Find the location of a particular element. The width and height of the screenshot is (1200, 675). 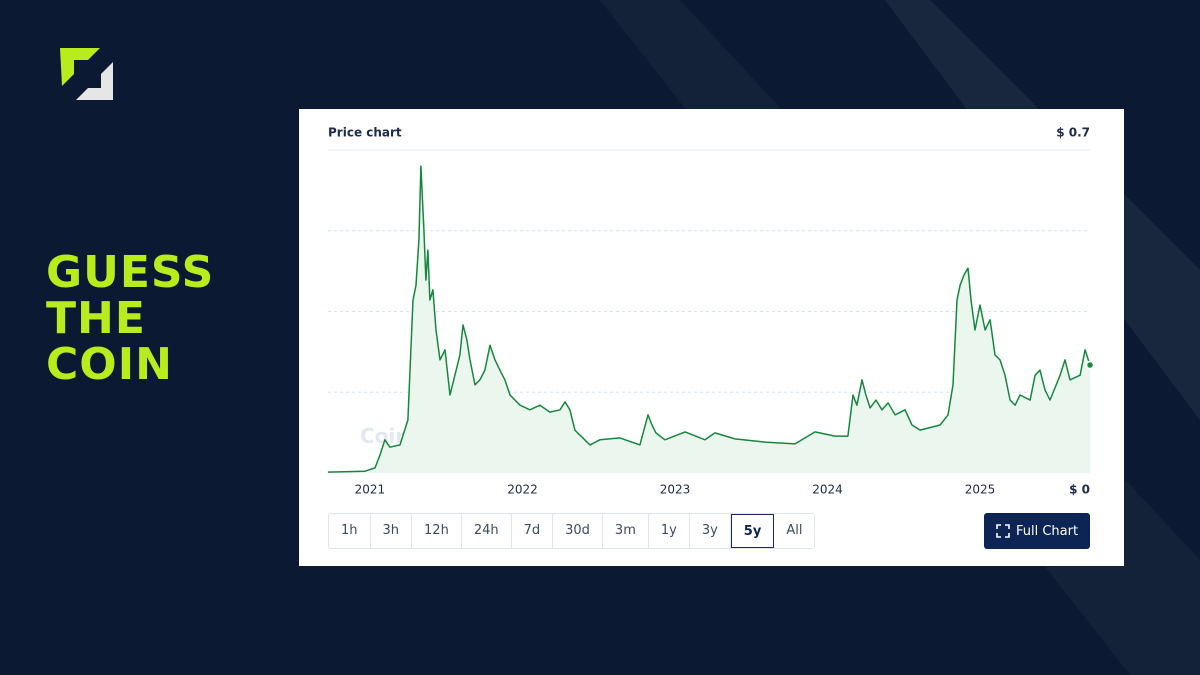

heading-line: THE is located at coordinates (96, 318).